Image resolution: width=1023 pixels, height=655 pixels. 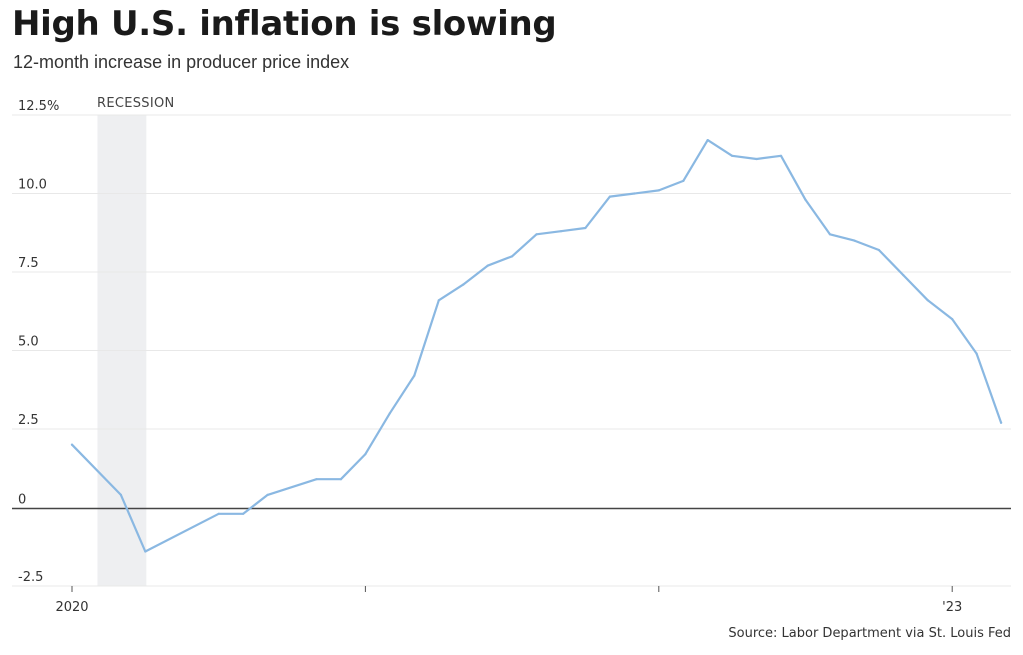 What do you see at coordinates (28, 420) in the screenshot?
I see `y-tick-label: 2.5` at bounding box center [28, 420].